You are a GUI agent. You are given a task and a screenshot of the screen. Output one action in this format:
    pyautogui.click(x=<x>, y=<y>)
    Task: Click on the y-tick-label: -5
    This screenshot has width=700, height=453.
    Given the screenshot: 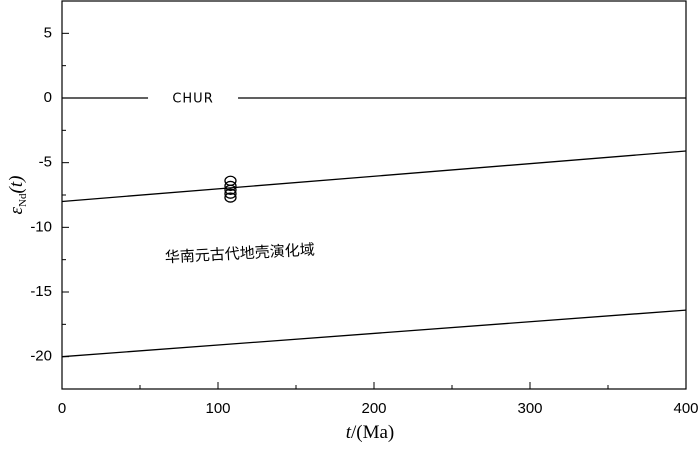 What is the action you would take?
    pyautogui.click(x=45, y=162)
    